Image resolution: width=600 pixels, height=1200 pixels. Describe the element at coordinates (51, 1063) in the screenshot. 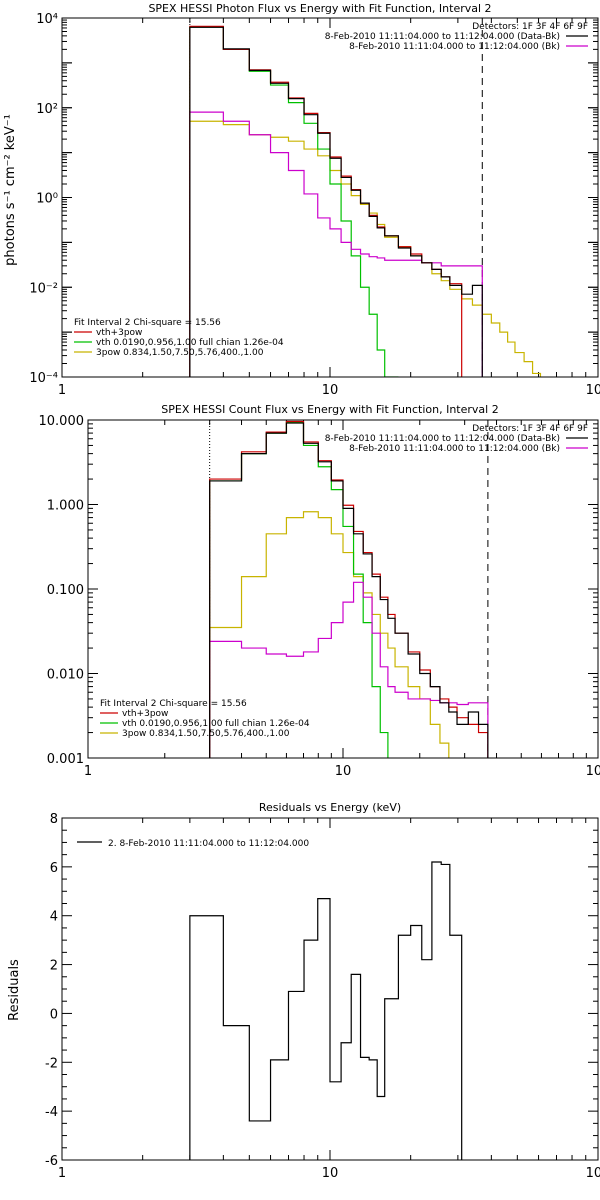

I see `y-tick-label: -2` at that location.